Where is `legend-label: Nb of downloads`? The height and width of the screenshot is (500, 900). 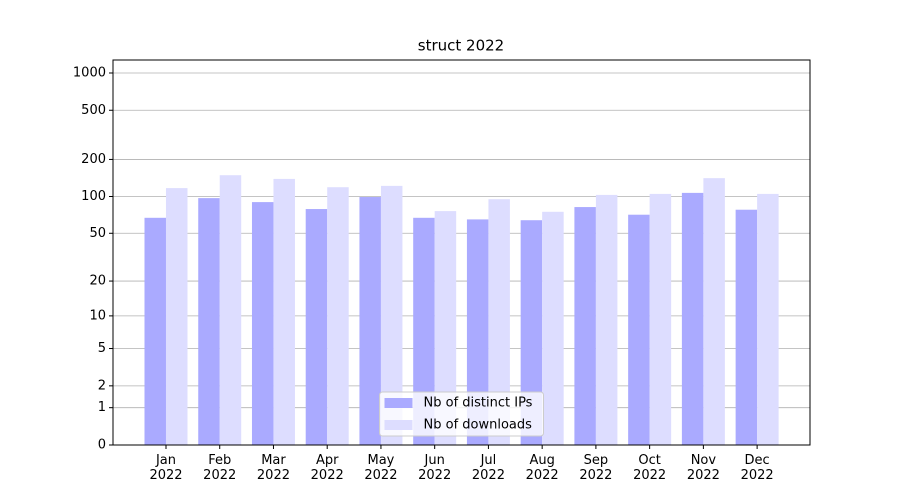 legend-label: Nb of downloads is located at coordinates (478, 425).